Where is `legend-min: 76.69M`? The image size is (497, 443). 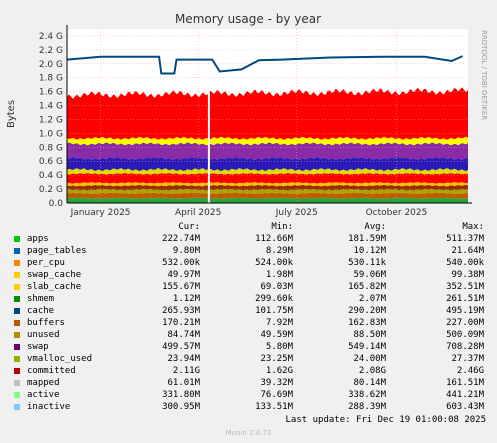
legend-min: 76.69M is located at coordinates (276, 395).